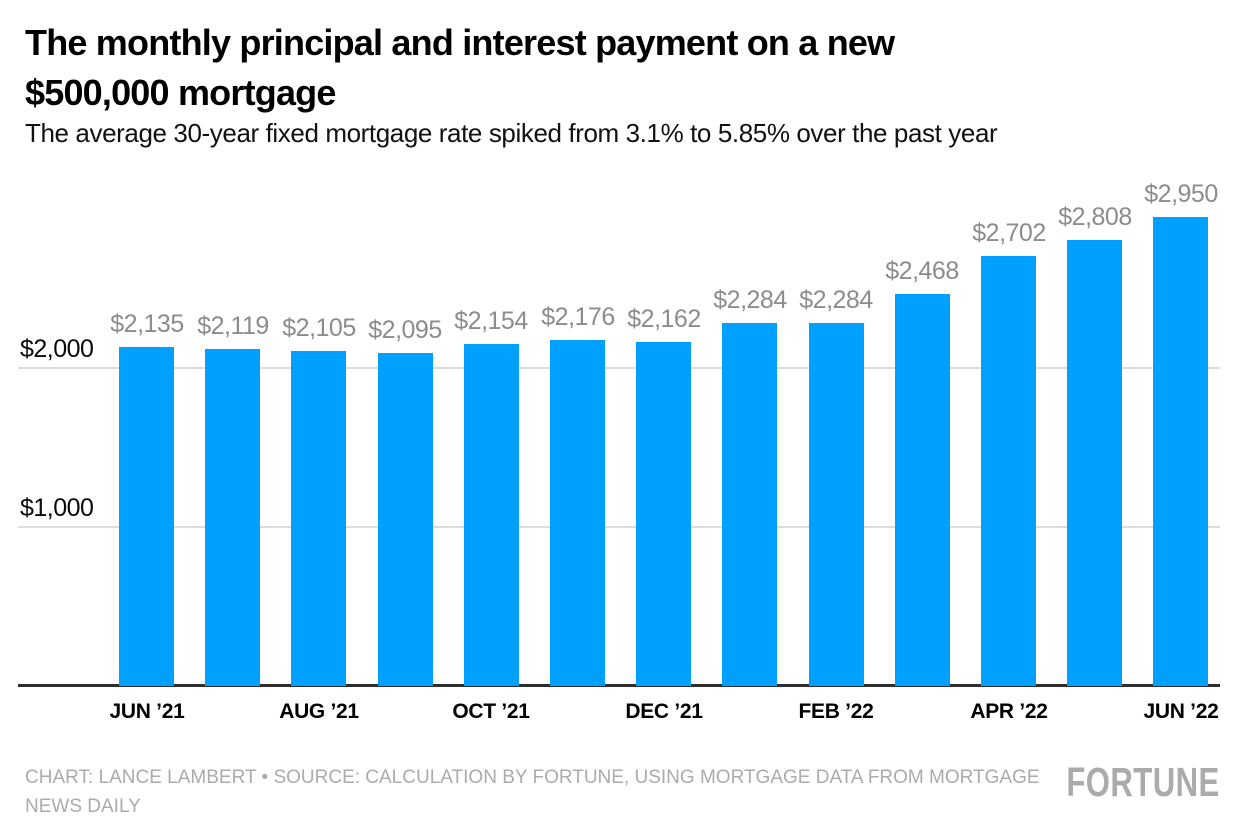  I want to click on x-axis-baseline, so click(619, 685).